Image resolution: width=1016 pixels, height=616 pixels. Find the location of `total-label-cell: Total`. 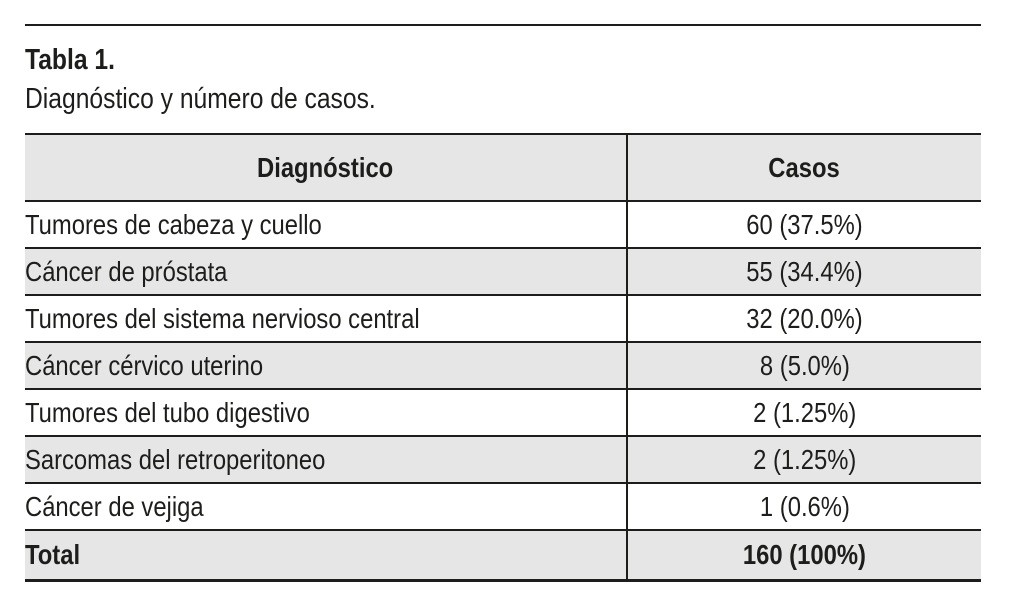

total-label-cell: Total is located at coordinates (326, 556).